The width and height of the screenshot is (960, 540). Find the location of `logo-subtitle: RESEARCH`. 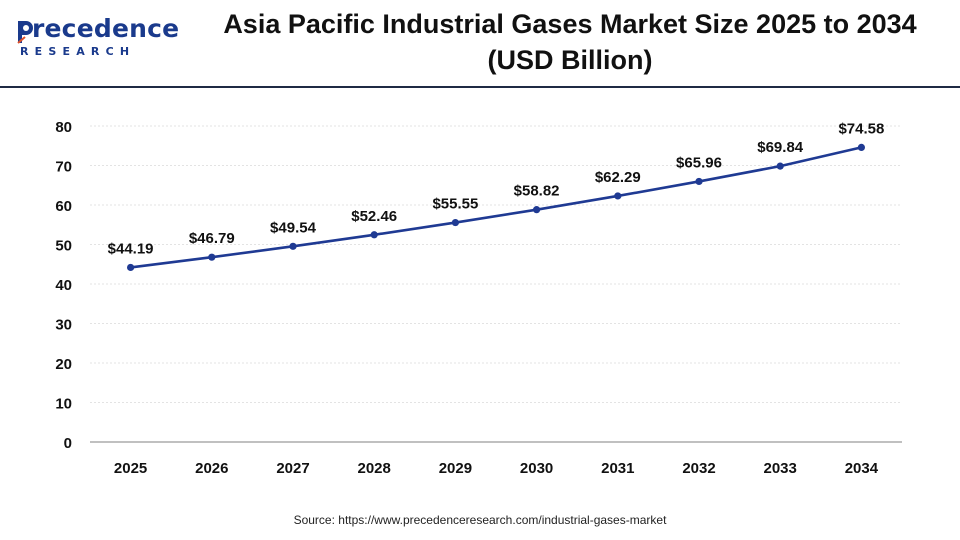

logo-subtitle: RESEARCH is located at coordinates (78, 51).